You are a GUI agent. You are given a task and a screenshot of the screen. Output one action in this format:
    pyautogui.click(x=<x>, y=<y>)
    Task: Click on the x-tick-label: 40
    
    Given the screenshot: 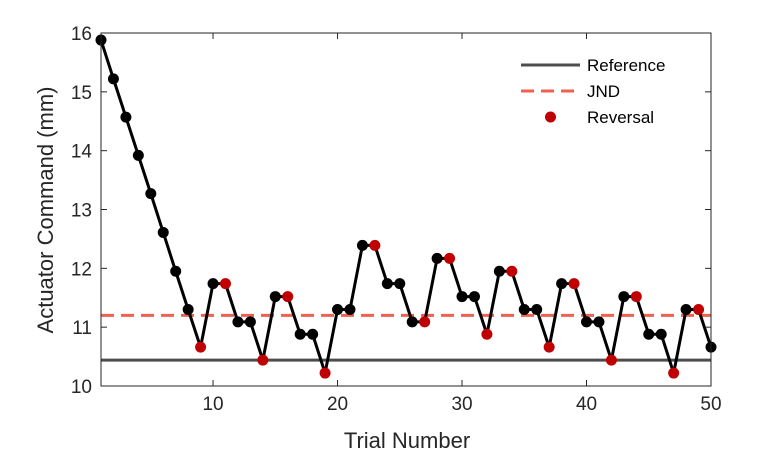 What is the action you would take?
    pyautogui.click(x=586, y=404)
    